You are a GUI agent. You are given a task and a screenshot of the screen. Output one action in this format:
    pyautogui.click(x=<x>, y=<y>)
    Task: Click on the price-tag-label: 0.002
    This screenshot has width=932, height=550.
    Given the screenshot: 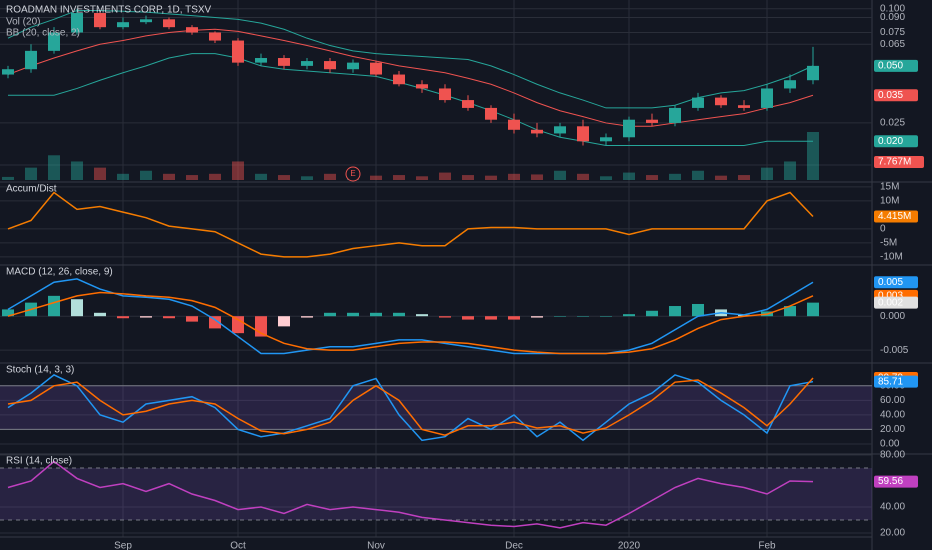 What is the action you would take?
    pyautogui.click(x=890, y=302)
    